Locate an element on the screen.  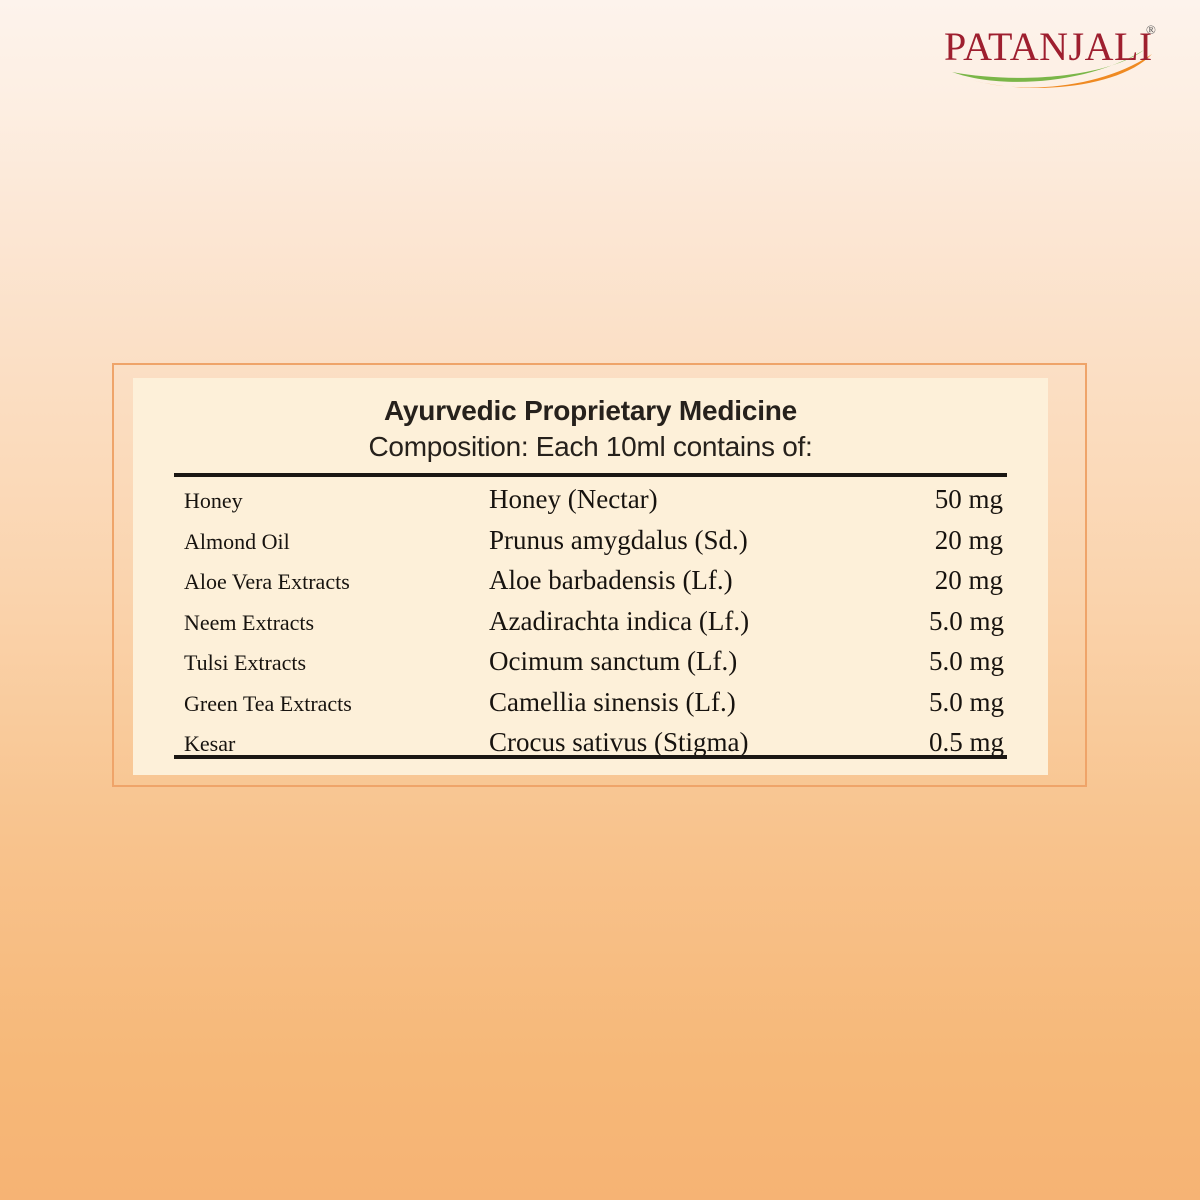
ingredient-common-name: Tulsi Extracts is located at coordinates (245, 663).